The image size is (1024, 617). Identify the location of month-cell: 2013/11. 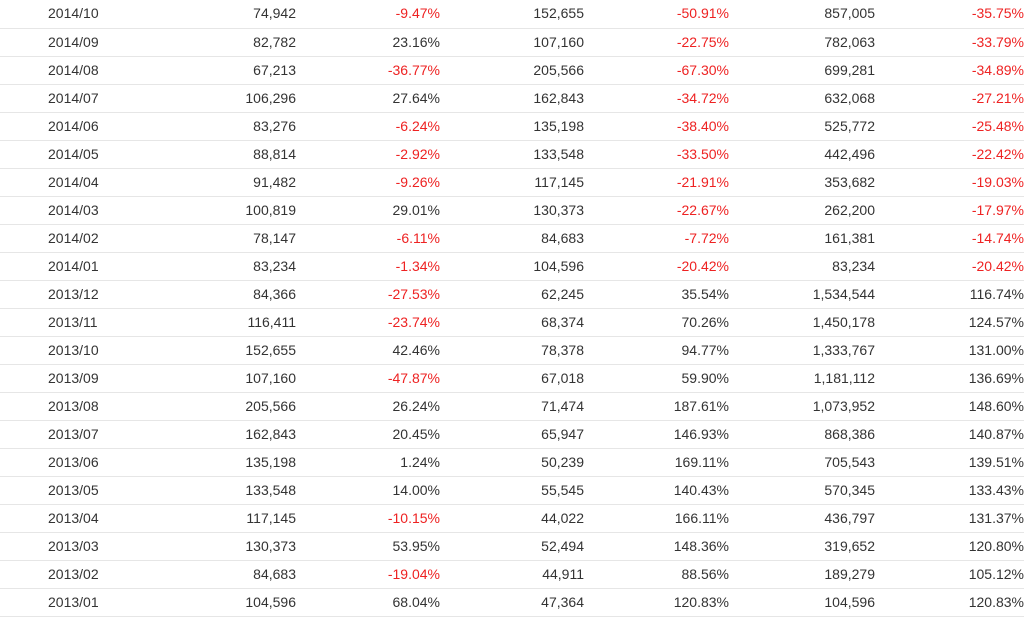
(74, 322).